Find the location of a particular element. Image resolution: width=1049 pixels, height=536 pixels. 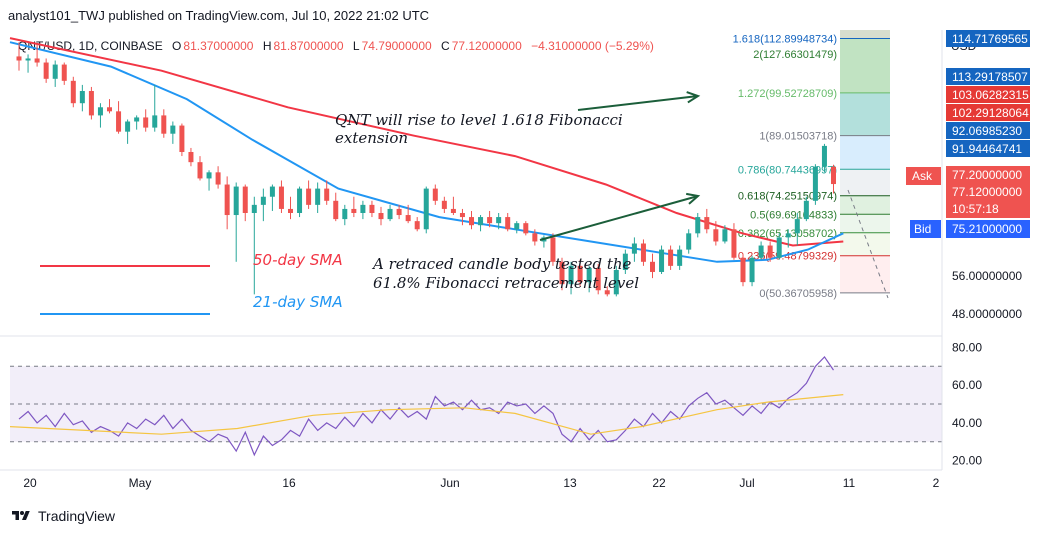

retrace-arrow-head is located at coordinates (693, 198).